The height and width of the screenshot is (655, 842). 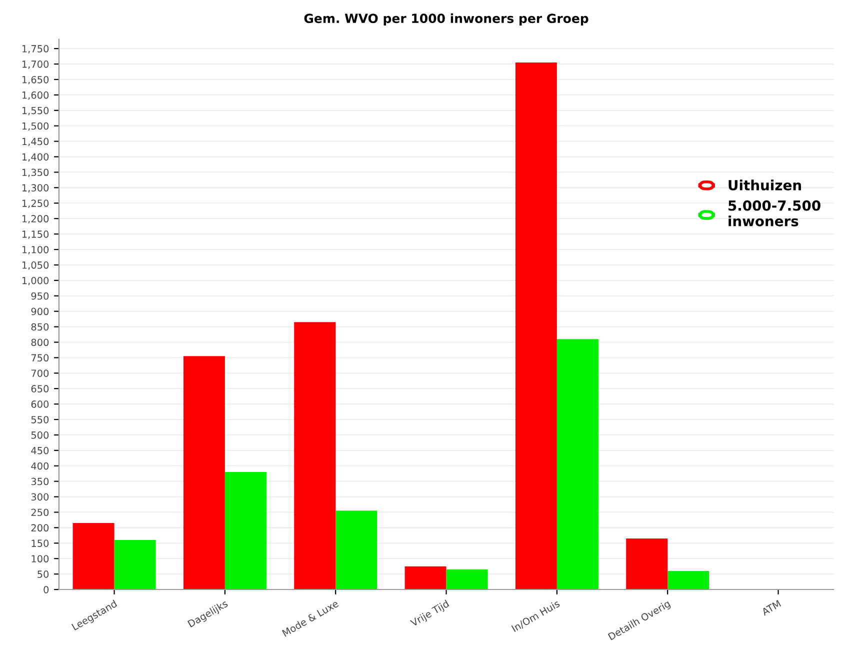 I want to click on y-tick-label: 1,650, so click(x=35, y=80).